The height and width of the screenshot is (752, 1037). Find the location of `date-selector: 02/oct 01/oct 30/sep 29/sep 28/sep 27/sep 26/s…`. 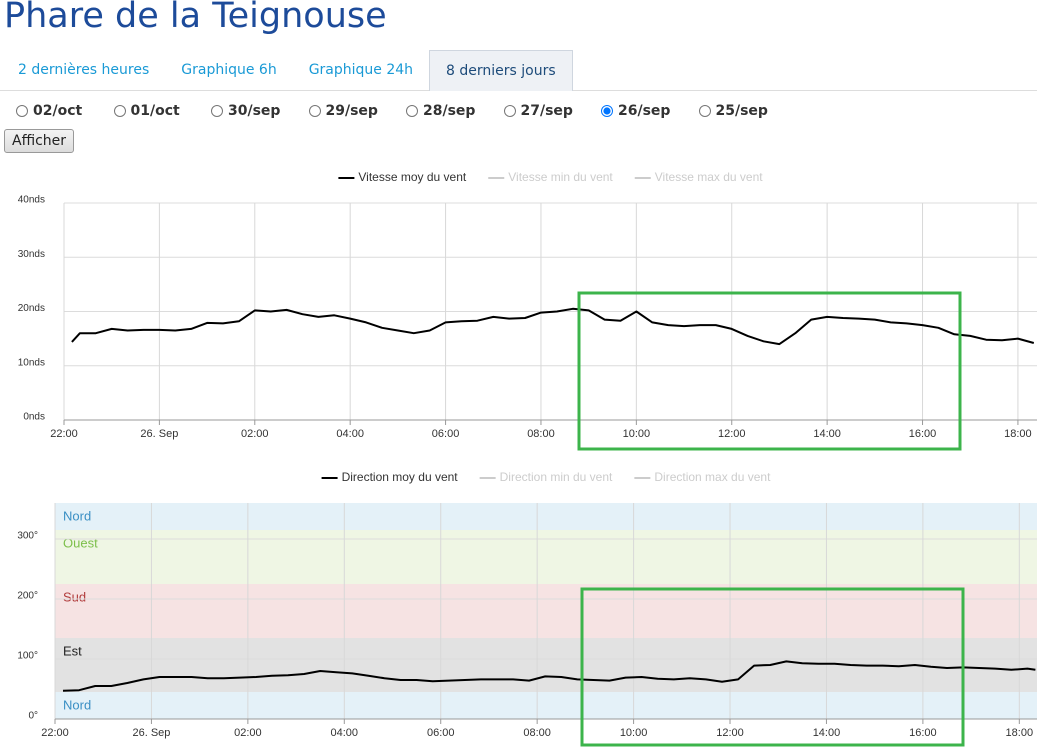

date-selector: 02/oct 01/oct 30/sep 29/sep 28/sep 27/sep 26/s… is located at coordinates (402, 111).